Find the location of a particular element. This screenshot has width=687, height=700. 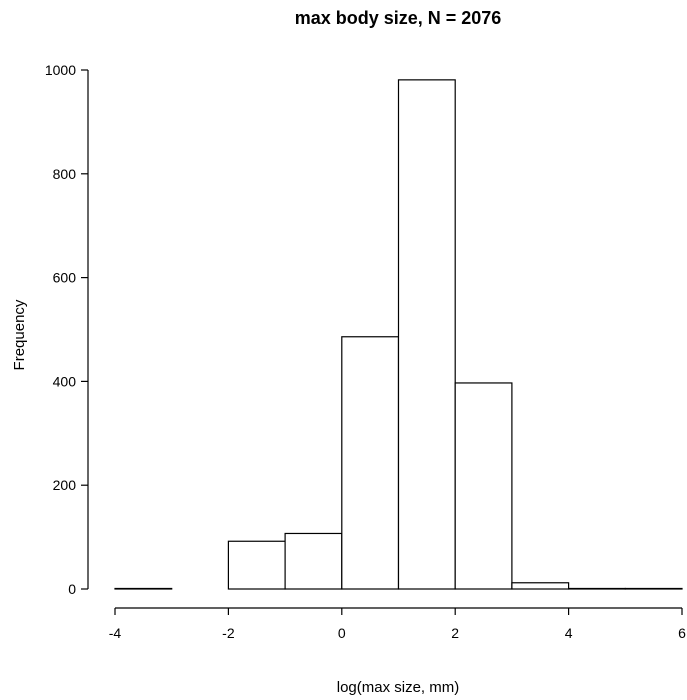

x-tick-label: 6 is located at coordinates (682, 633).